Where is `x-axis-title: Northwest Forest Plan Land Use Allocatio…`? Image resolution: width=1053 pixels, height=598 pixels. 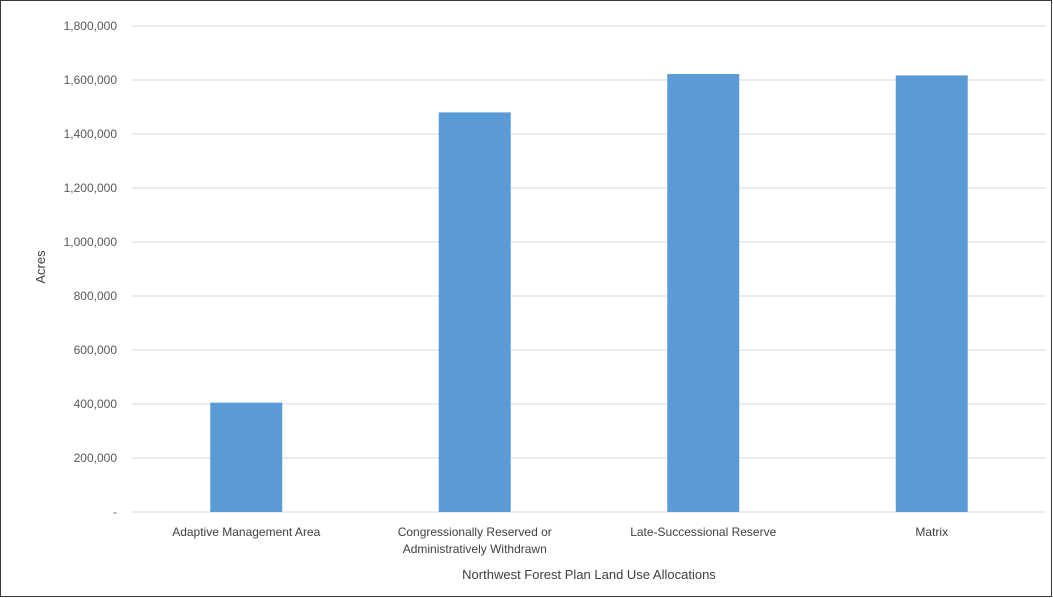 x-axis-title: Northwest Forest Plan Land Use Allocatio… is located at coordinates (589, 574).